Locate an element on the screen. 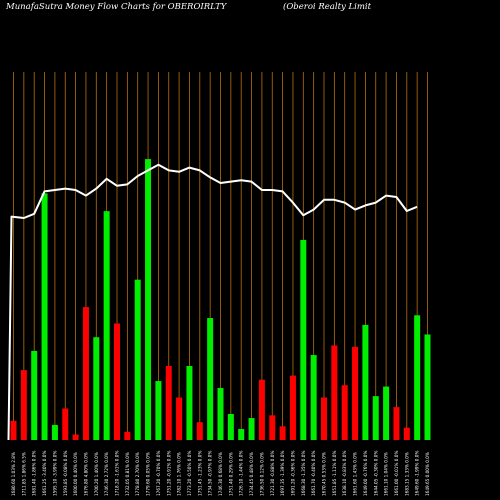 Image resolution: width=500 pixels, height=500 pixels. x-tick-label: 1734.50 -0.97% 0.0% is located at coordinates (210, 473).